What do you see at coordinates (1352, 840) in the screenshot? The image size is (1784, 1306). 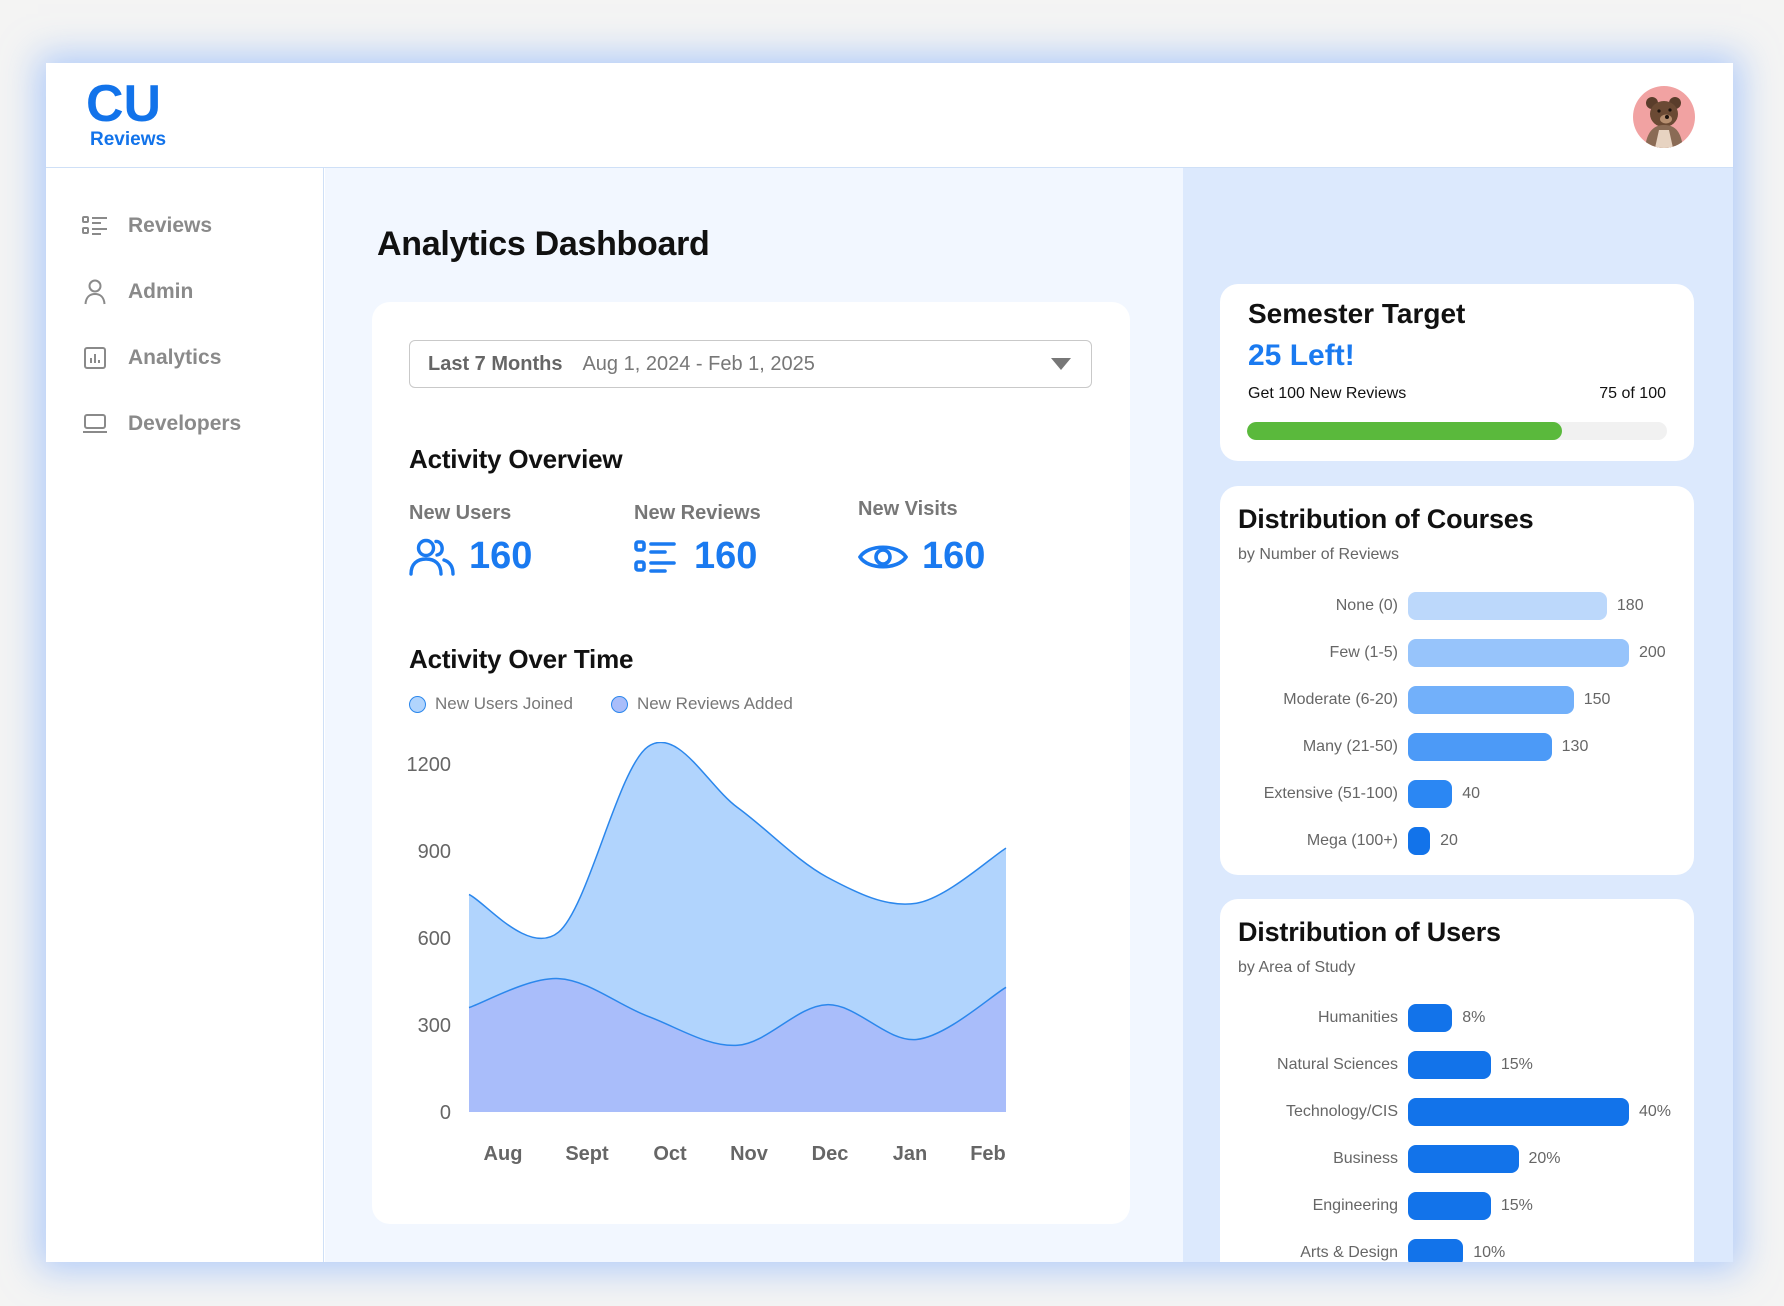 I see `bar-category-label: Mega (100+)` at bounding box center [1352, 840].